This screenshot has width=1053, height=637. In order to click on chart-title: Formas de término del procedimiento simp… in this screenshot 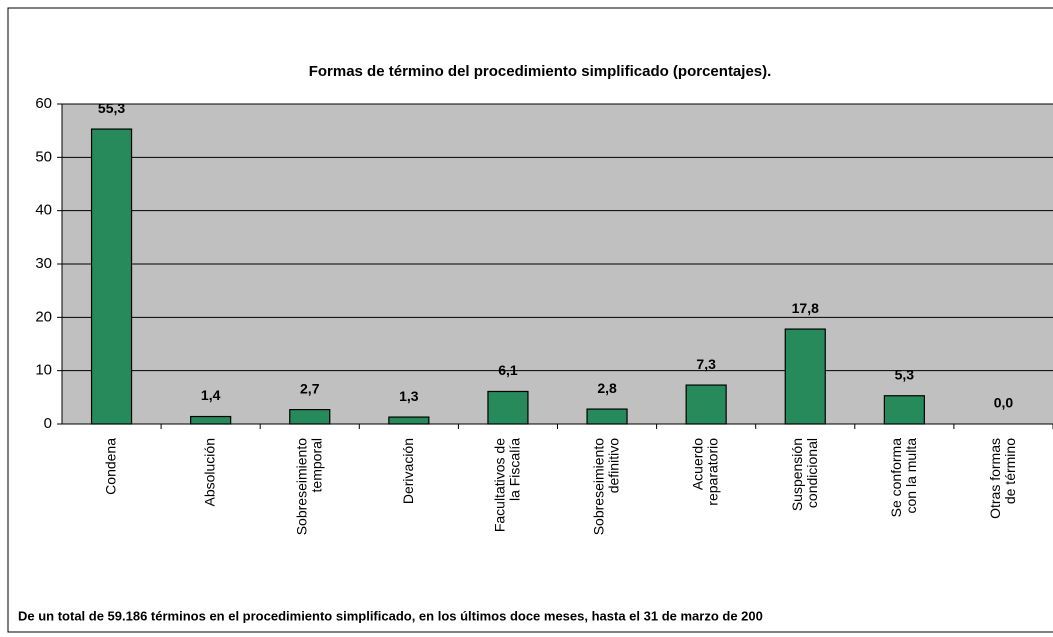, I will do `click(540, 71)`.